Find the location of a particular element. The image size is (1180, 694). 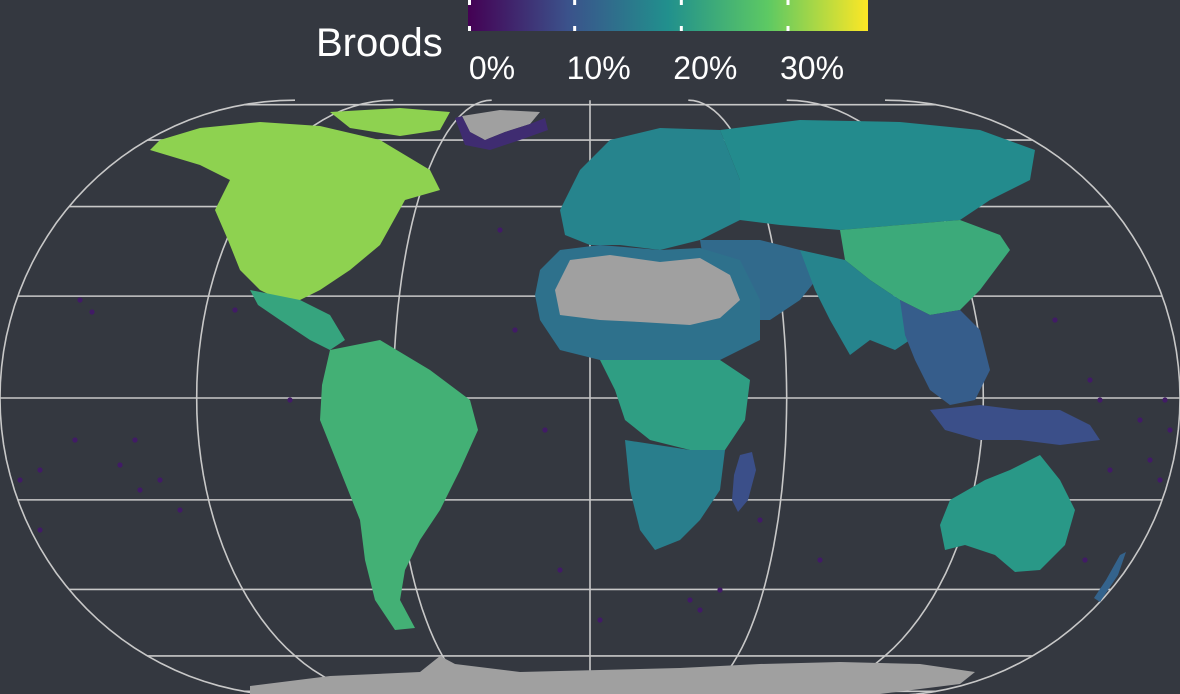

land-new-zealand is located at coordinates (1110, 577).